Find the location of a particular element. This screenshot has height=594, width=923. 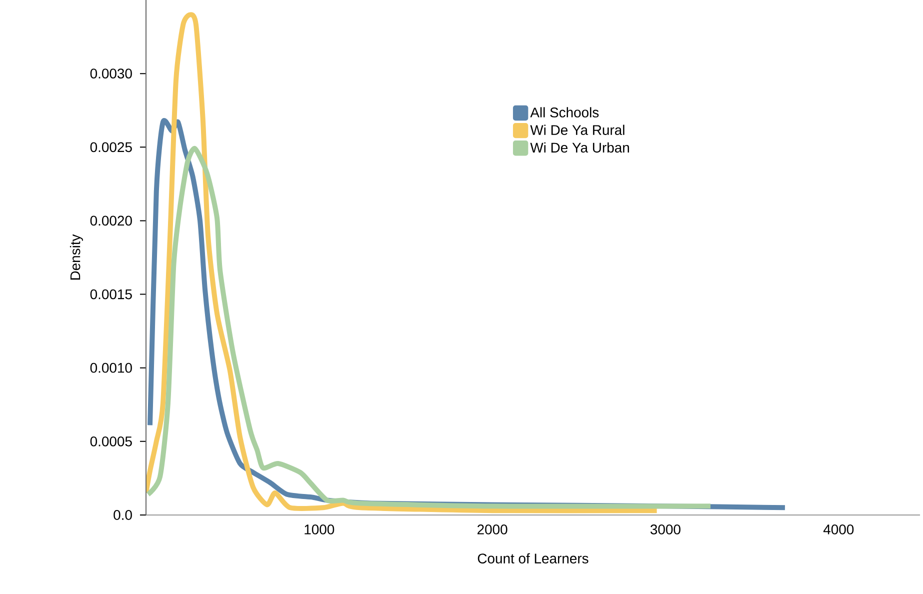

y-tick-label: 0.0025 is located at coordinates (111, 147).